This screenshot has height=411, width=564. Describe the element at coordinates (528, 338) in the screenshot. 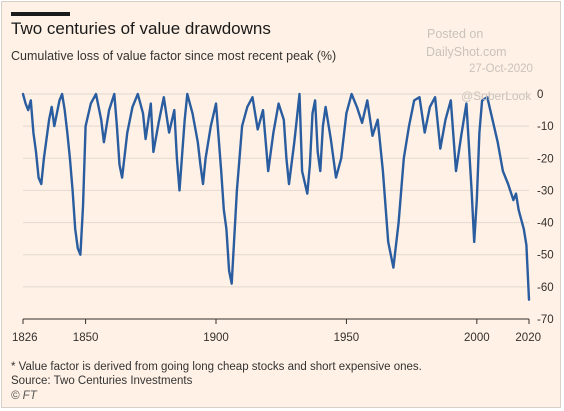

I see `x-tick-label: 2020` at that location.